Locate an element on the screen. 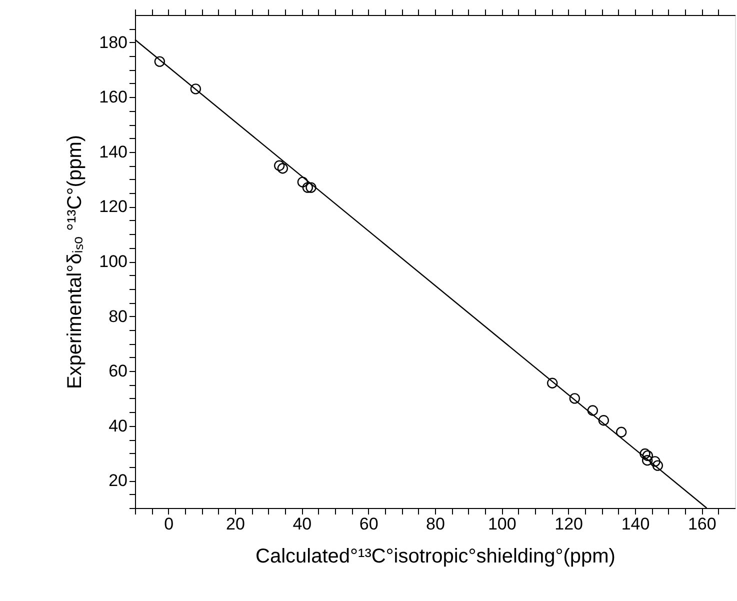  x-tick-label: 100 is located at coordinates (502, 524).